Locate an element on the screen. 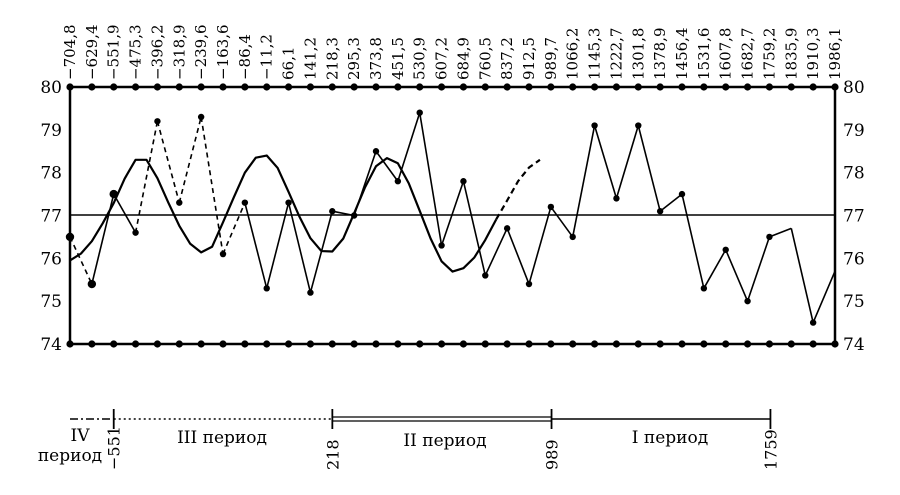  top-tick-label: −163,6 is located at coordinates (223, 52).